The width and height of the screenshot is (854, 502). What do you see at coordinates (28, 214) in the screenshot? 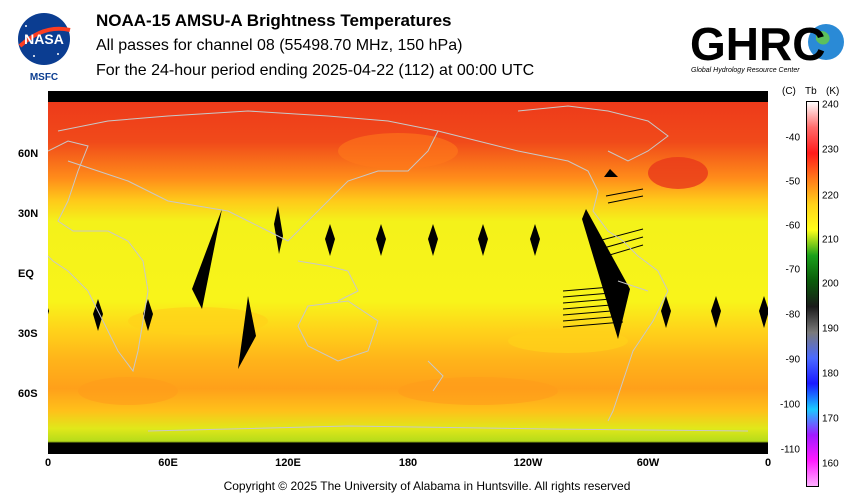
I see `lat-label-30n: 30N` at bounding box center [28, 214].